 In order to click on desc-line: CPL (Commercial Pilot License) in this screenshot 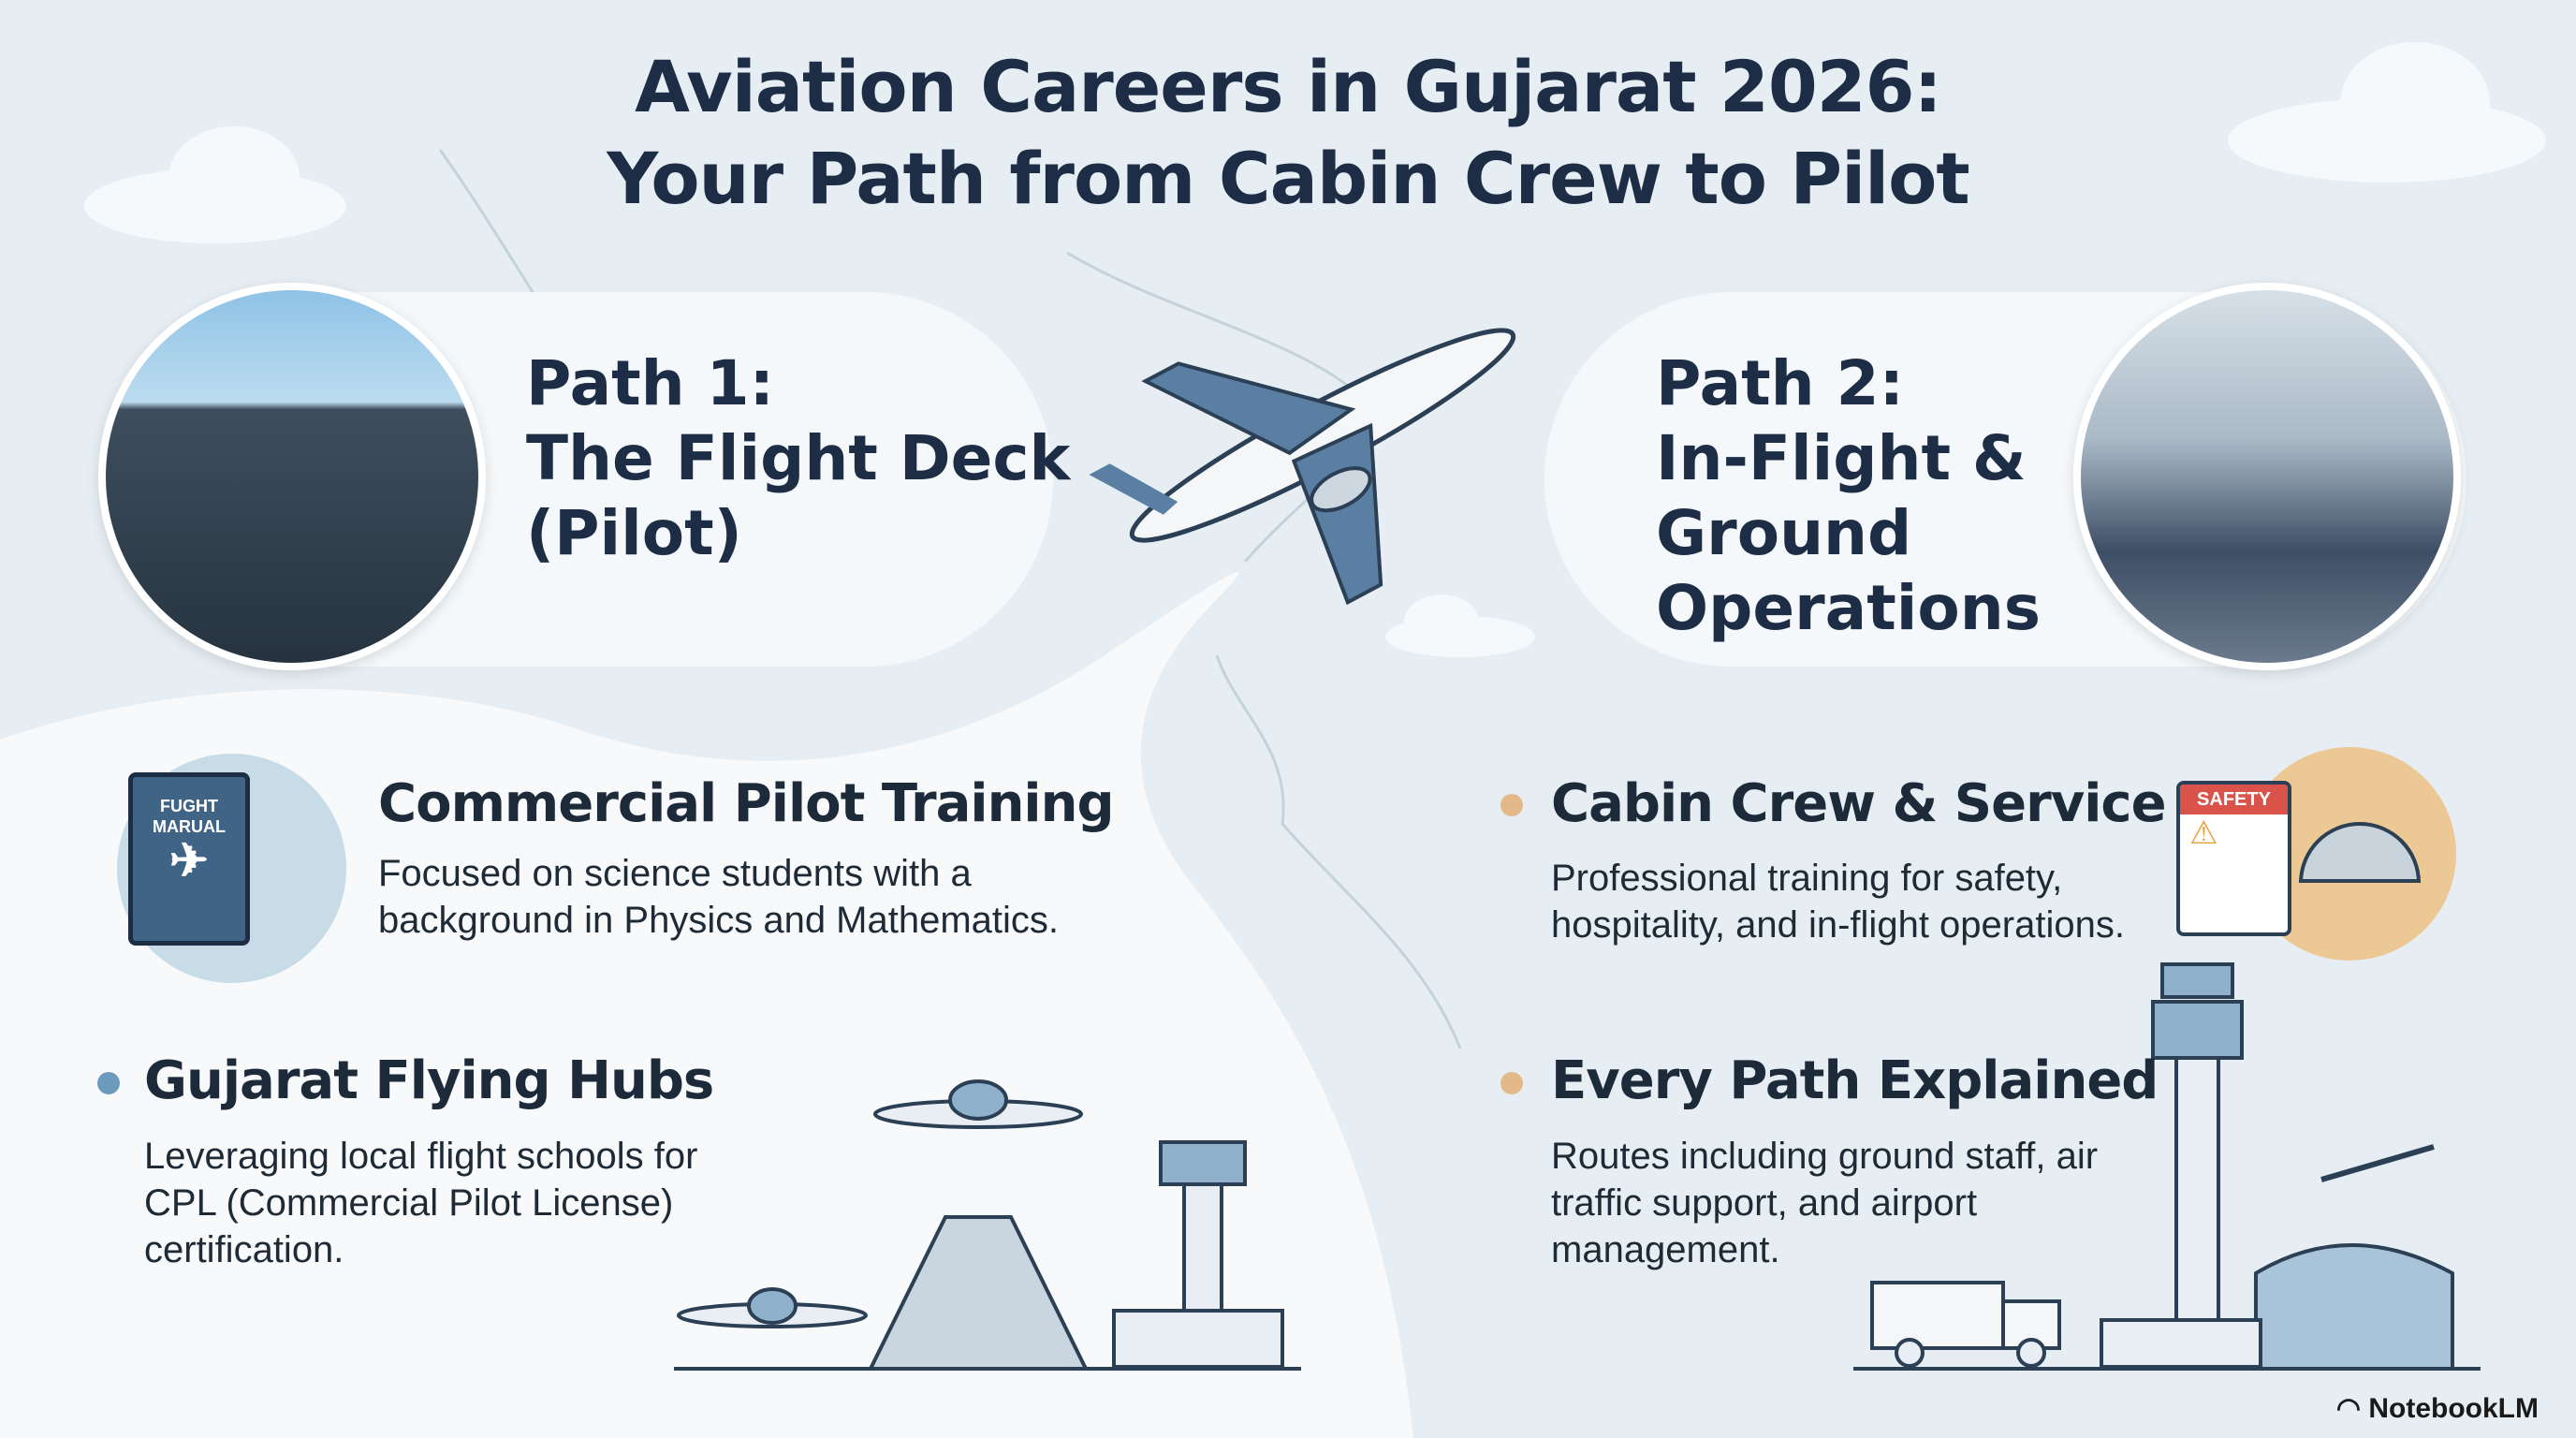, I will do `click(409, 1203)`.